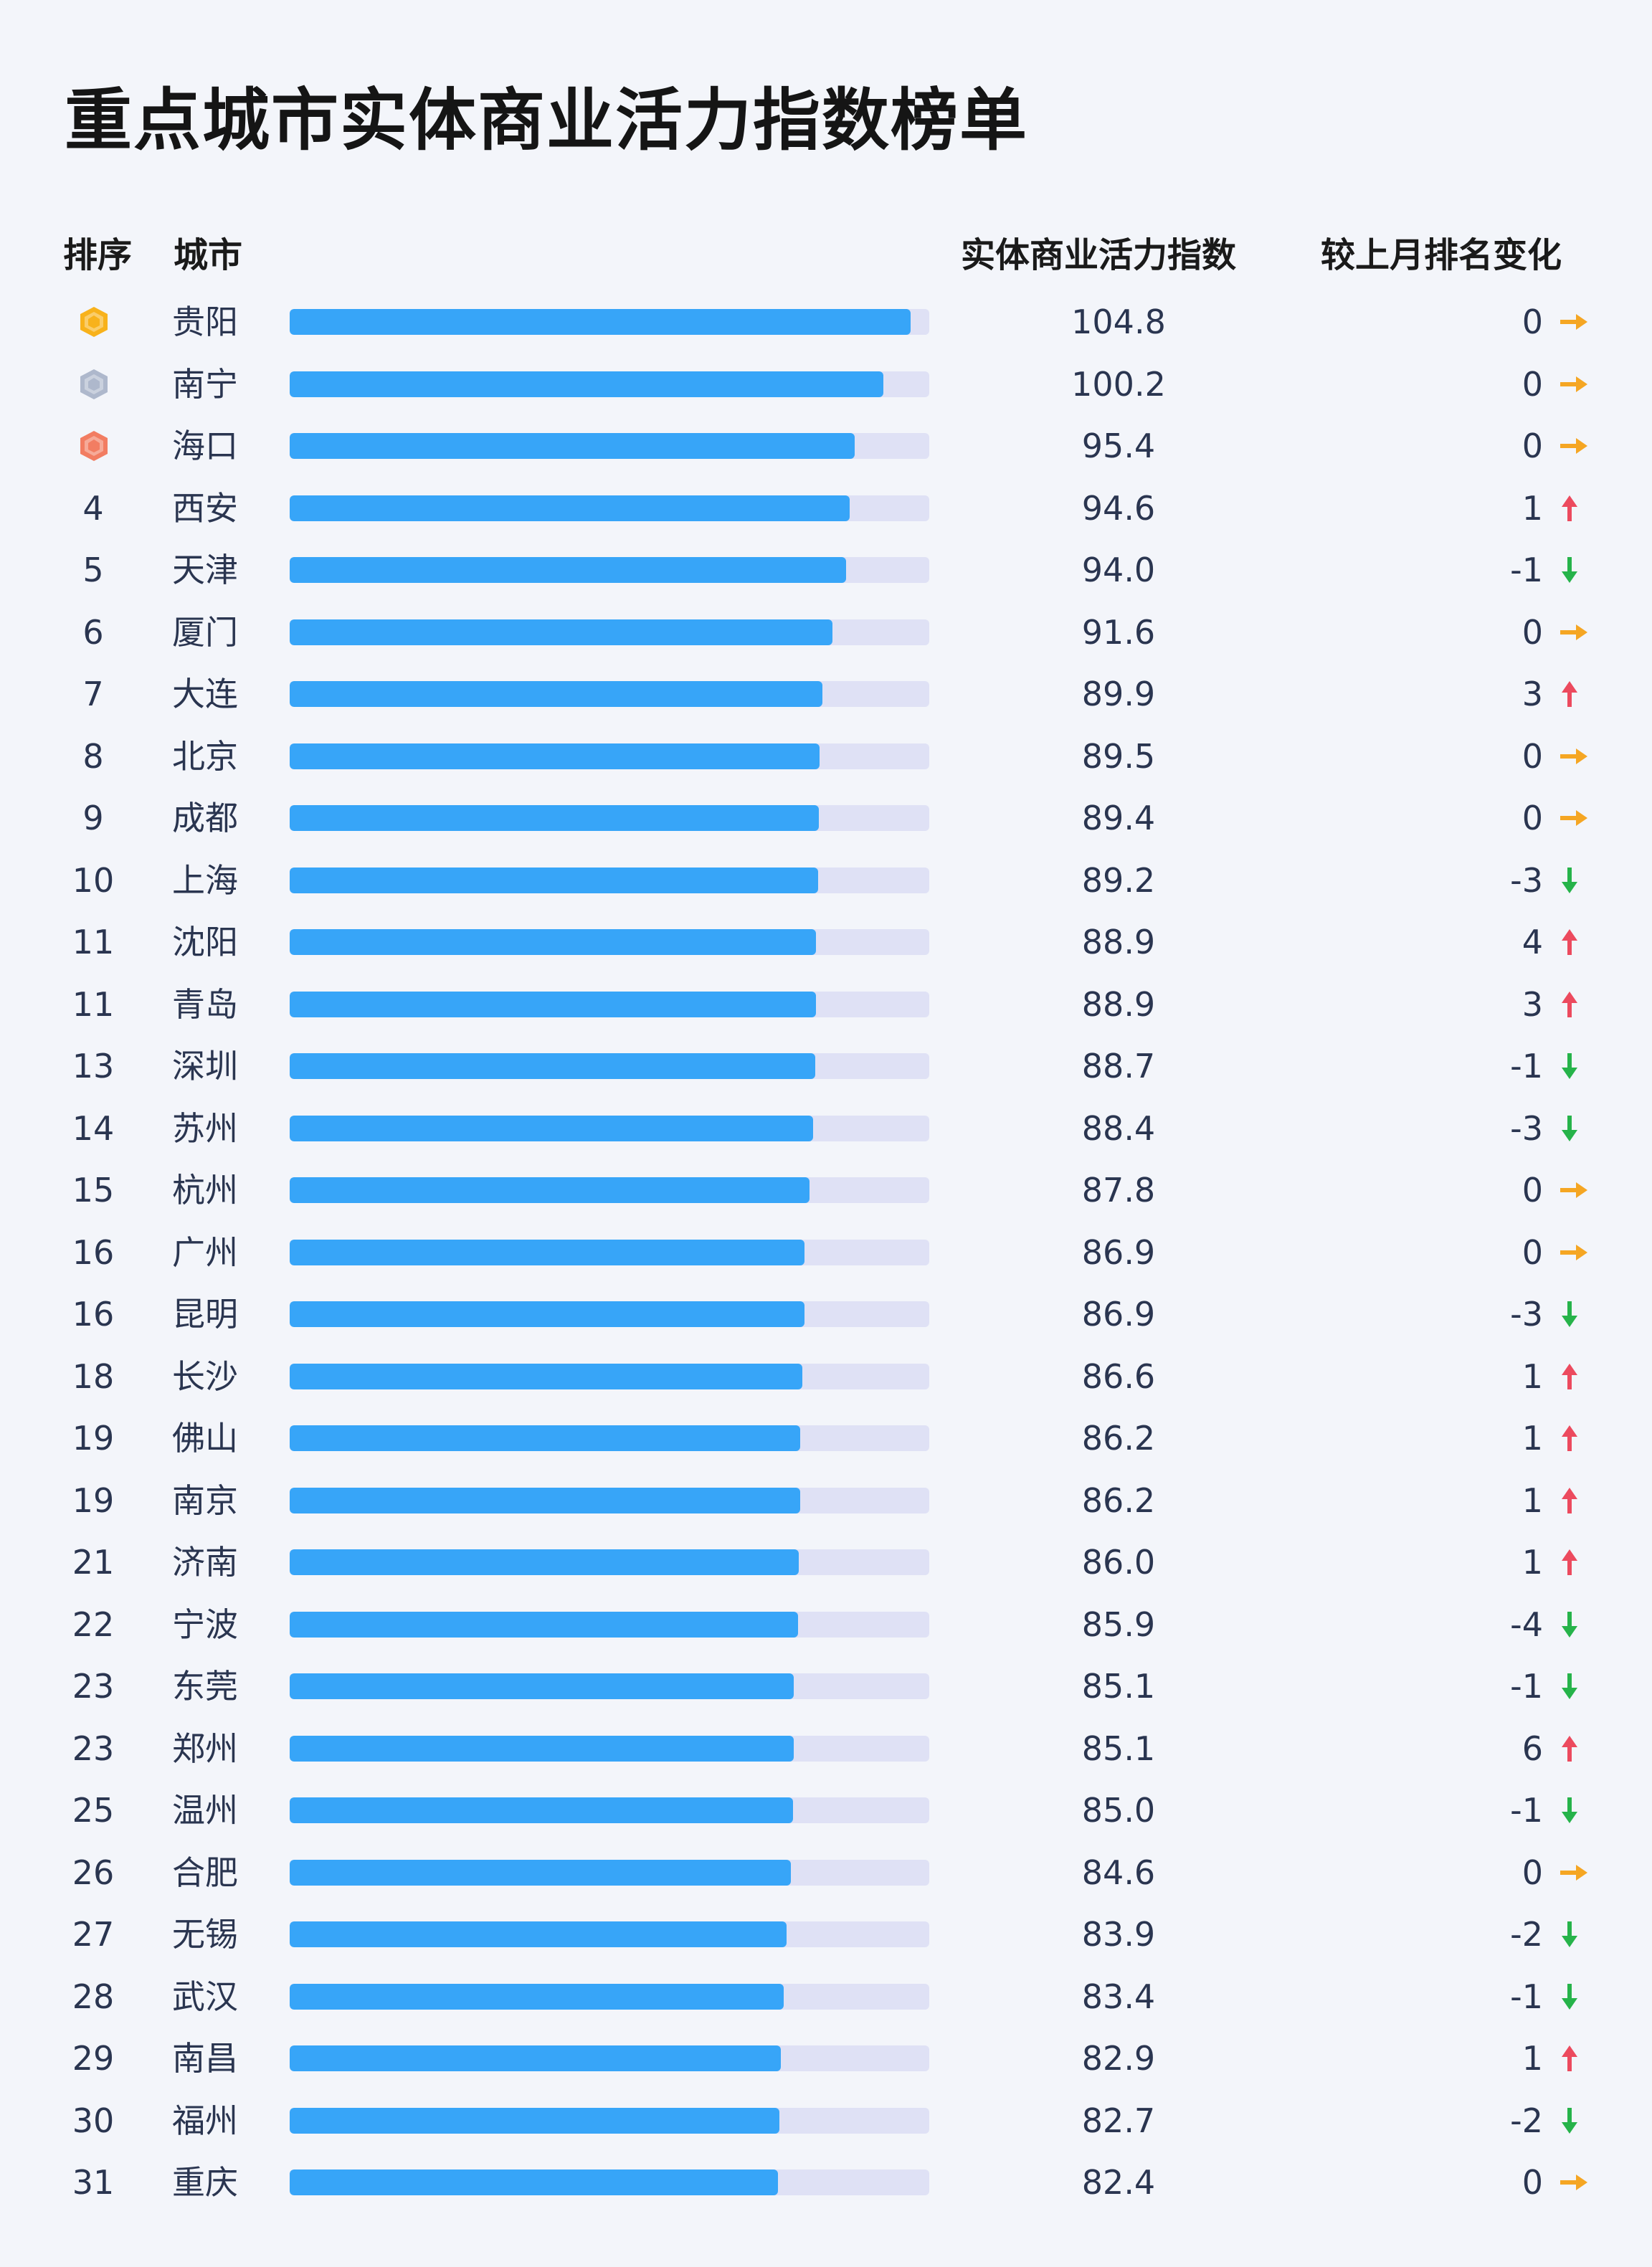 The width and height of the screenshot is (1652, 2267). Describe the element at coordinates (1118, 2058) in the screenshot. I see `value-label: 82.9` at that location.